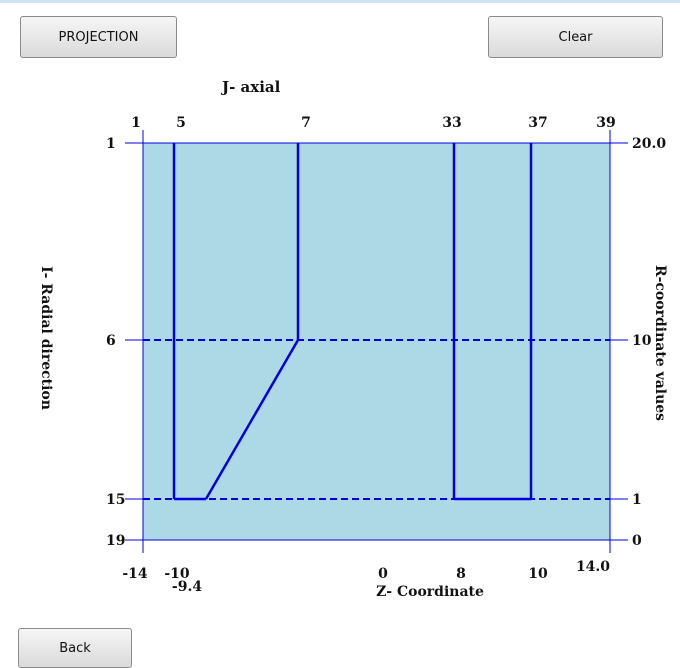 The width and height of the screenshot is (680, 668). Describe the element at coordinates (75, 648) in the screenshot. I see `back-button: Back` at that location.